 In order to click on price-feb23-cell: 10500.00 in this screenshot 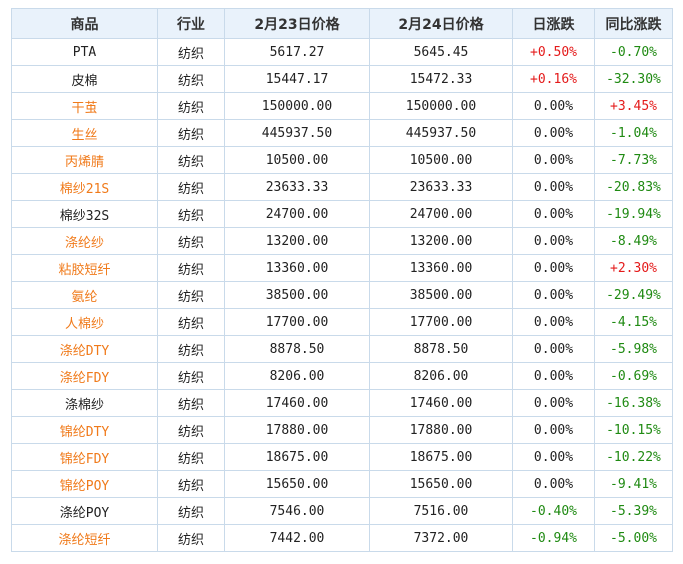, I will do `click(297, 160)`.